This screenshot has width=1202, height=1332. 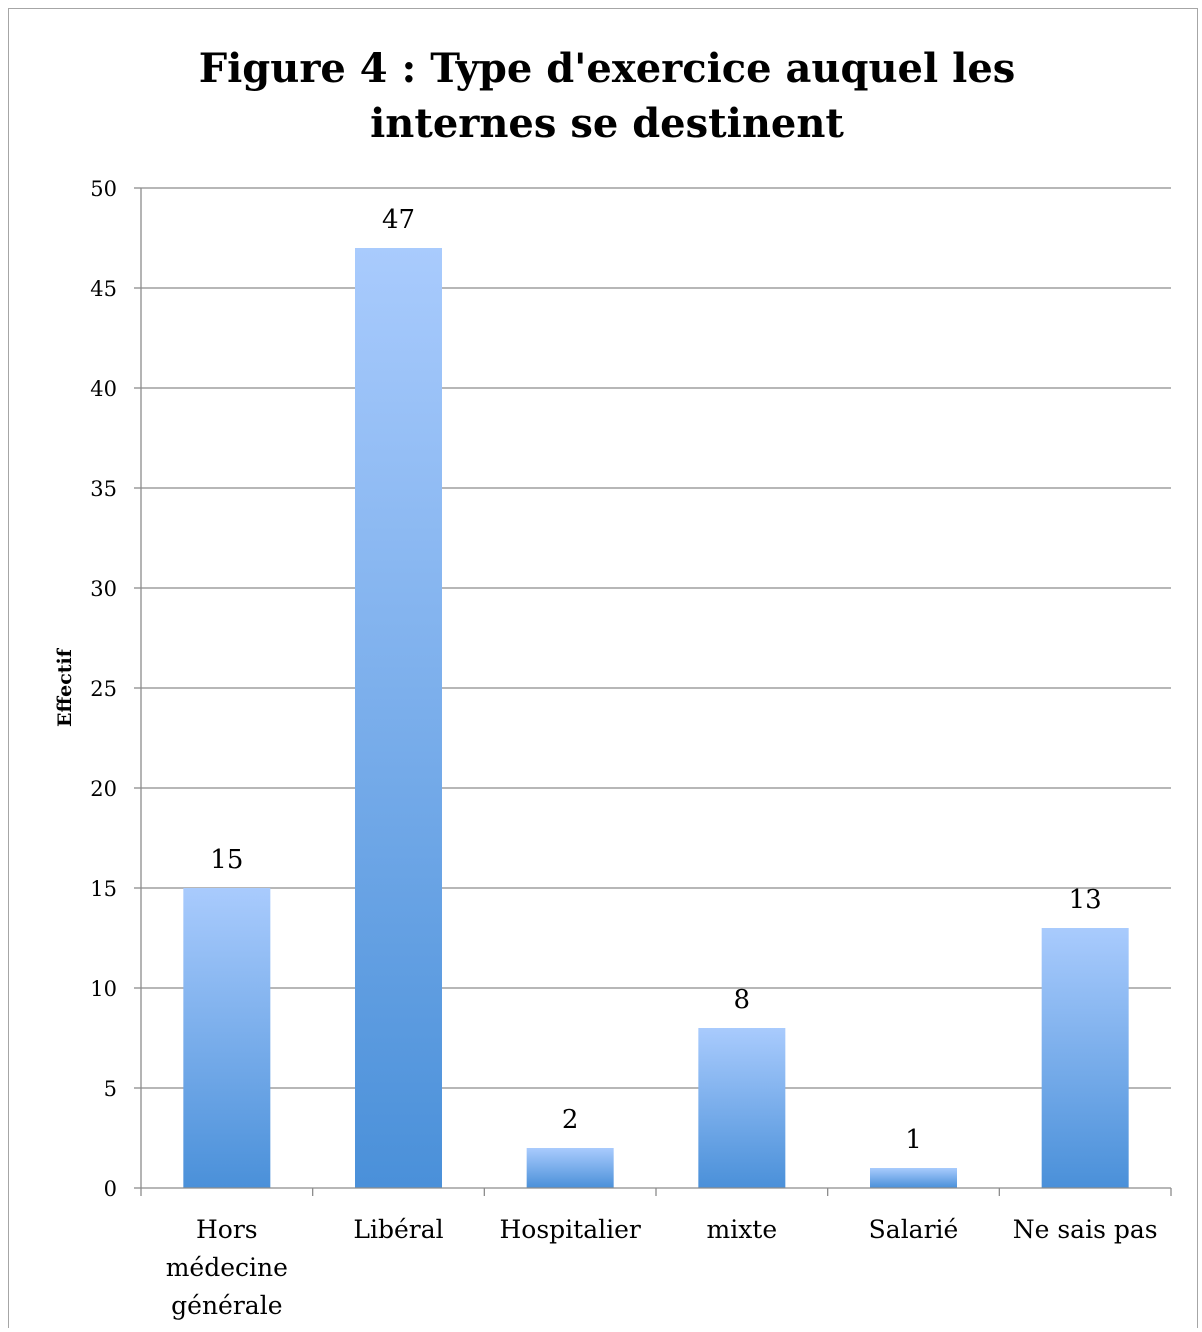 What do you see at coordinates (103, 489) in the screenshot?
I see `y-tick-label-35: 35` at bounding box center [103, 489].